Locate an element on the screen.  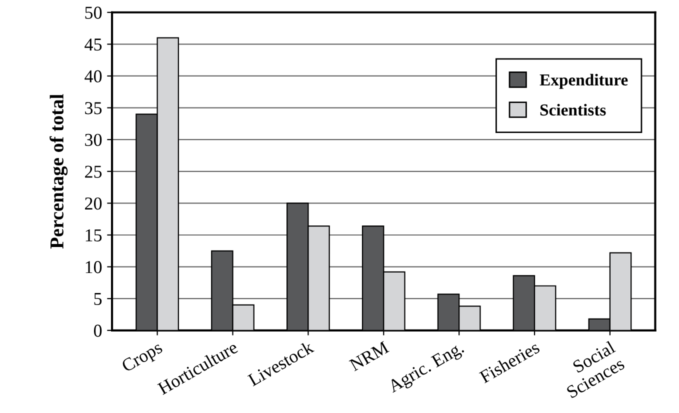
y-tick-label: 20 is located at coordinates (93, 203).